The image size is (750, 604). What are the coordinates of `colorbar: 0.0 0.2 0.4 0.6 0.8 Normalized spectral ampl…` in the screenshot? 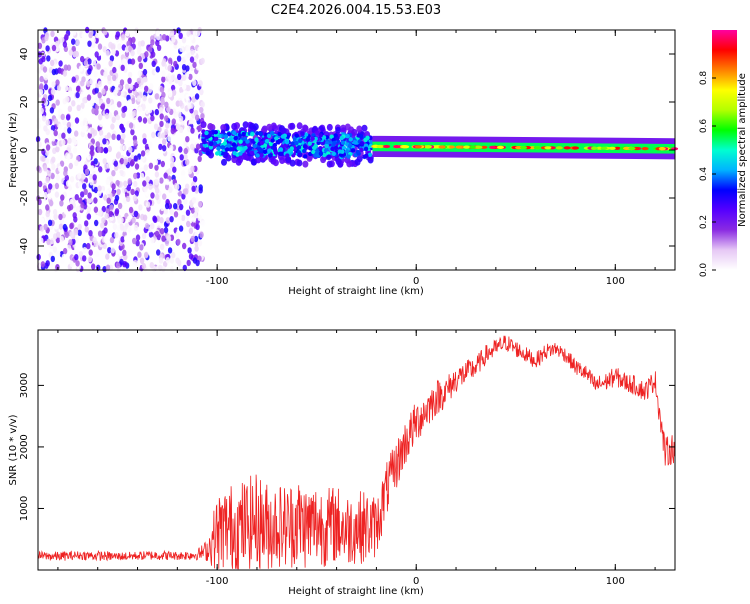 It's located at (723, 153).